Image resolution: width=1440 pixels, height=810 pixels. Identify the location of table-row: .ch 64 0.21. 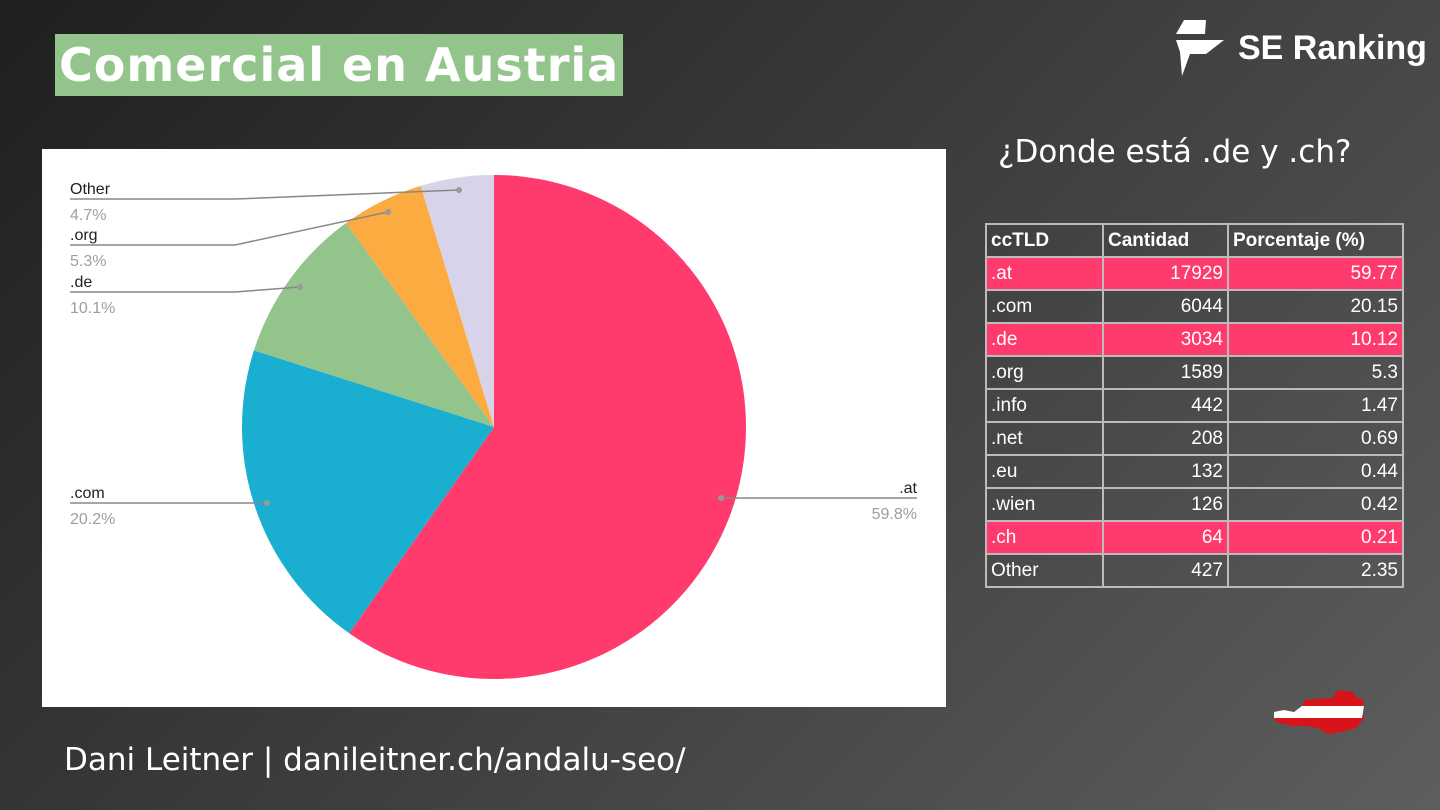
(1194, 537).